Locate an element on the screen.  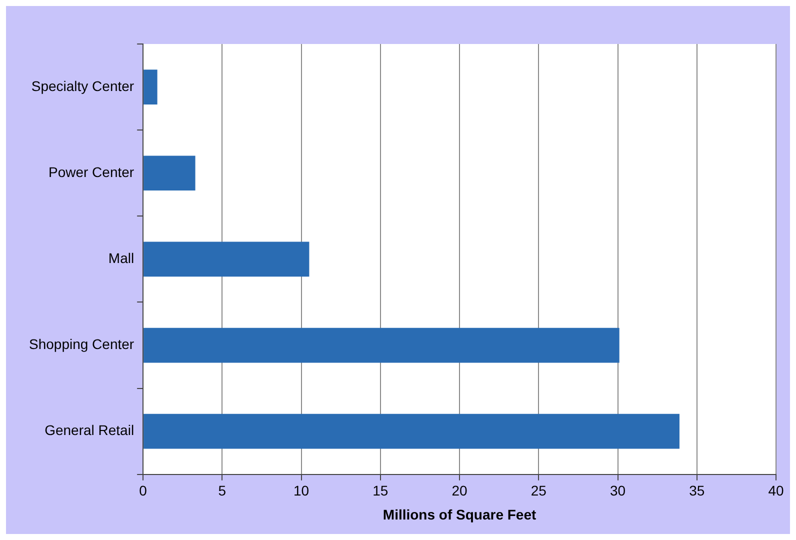
x-tick-label: 40 is located at coordinates (776, 490).